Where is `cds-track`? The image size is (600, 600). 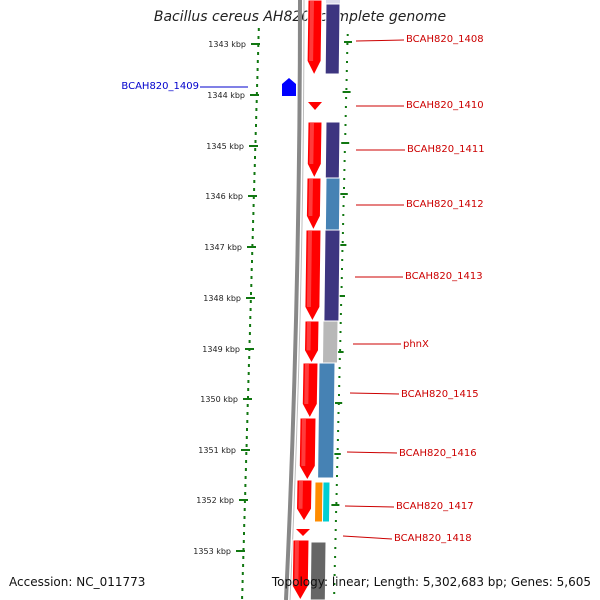 cds-track is located at coordinates (302, 300).